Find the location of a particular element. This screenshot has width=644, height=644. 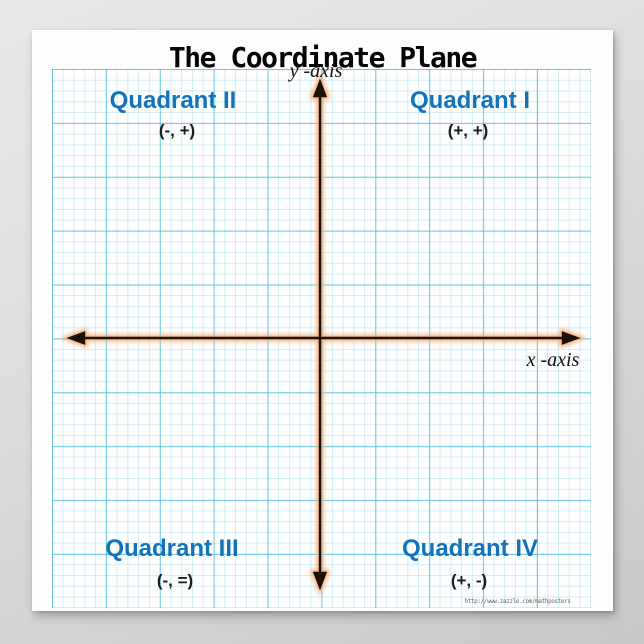

quadrant-2-label: Quadrant II is located at coordinates (173, 100).